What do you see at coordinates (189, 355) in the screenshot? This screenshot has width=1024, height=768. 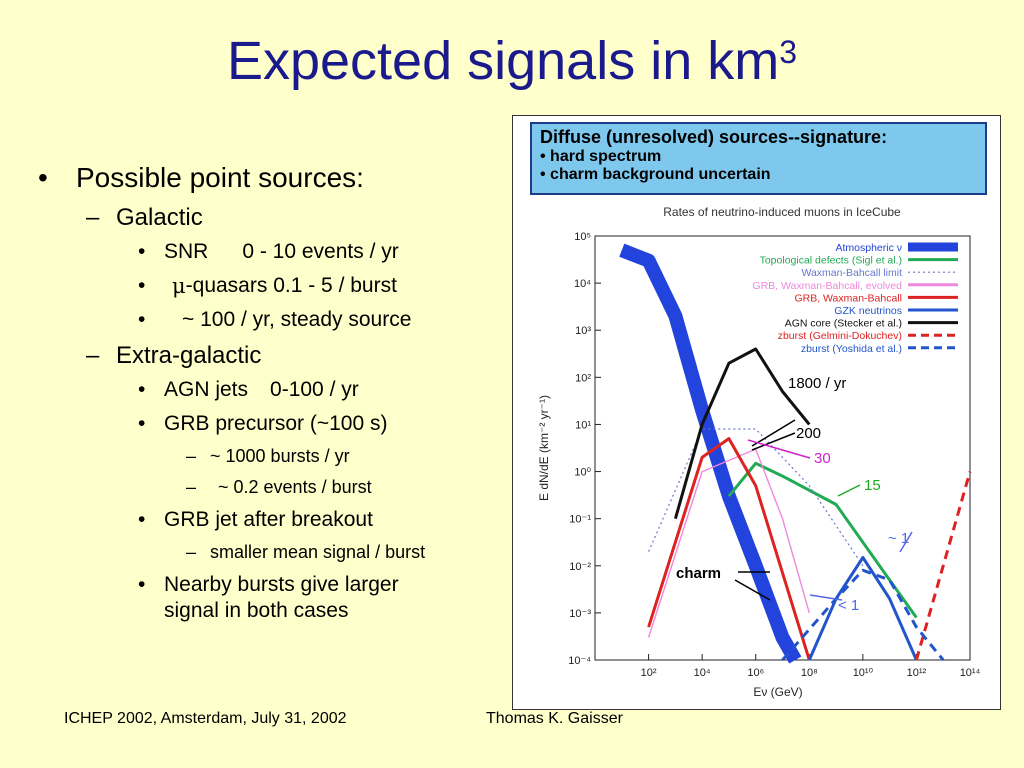 I see `bullet-text: Extra-galactic` at bounding box center [189, 355].